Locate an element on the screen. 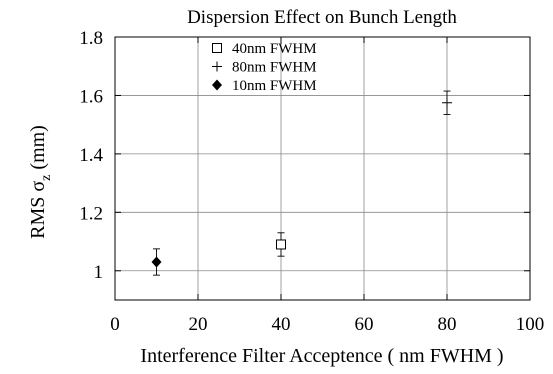  y-tick-label: 1.4 is located at coordinates (91, 155).